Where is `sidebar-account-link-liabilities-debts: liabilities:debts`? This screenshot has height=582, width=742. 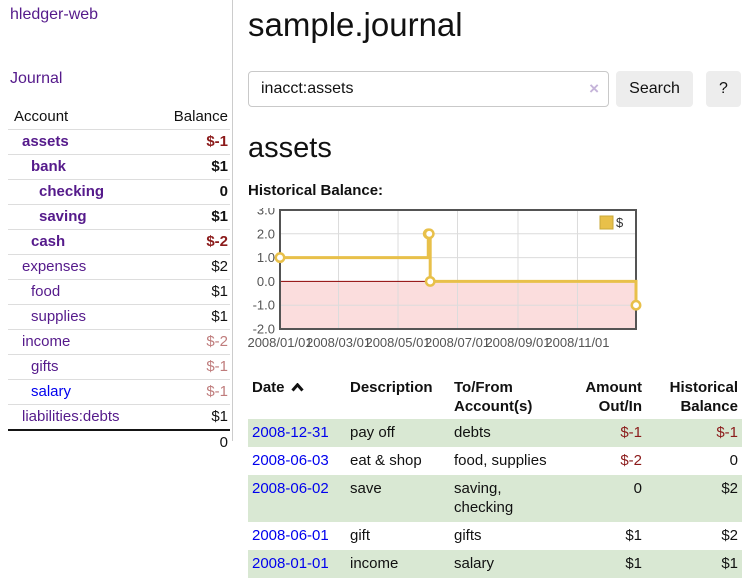 sidebar-account-link-liabilities-debts: liabilities:debts is located at coordinates (71, 416).